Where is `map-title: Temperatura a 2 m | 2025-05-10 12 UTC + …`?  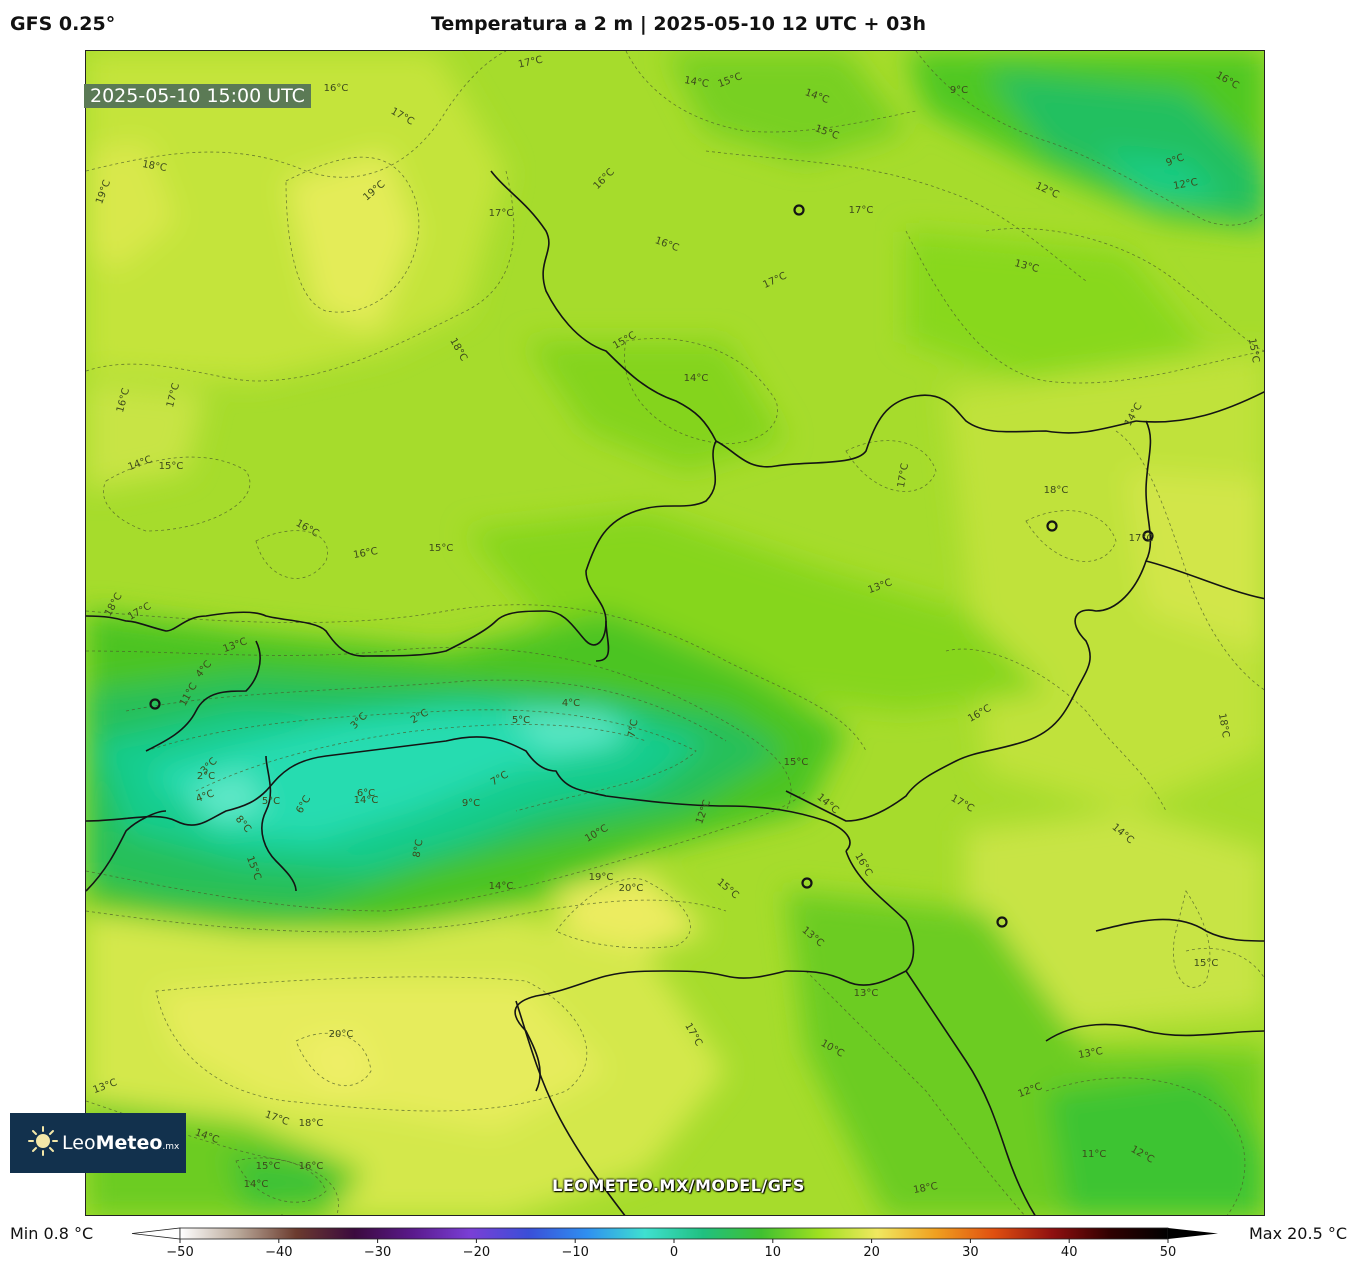
map-title: Temperatura a 2 m | 2025-05-10 12 UTC + … is located at coordinates (678, 24).